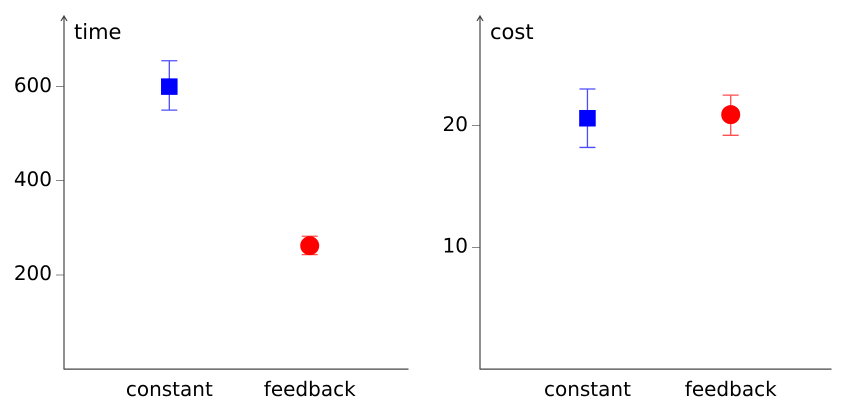  Describe the element at coordinates (512, 32) in the screenshot. I see `y-axis-title: cost` at that location.